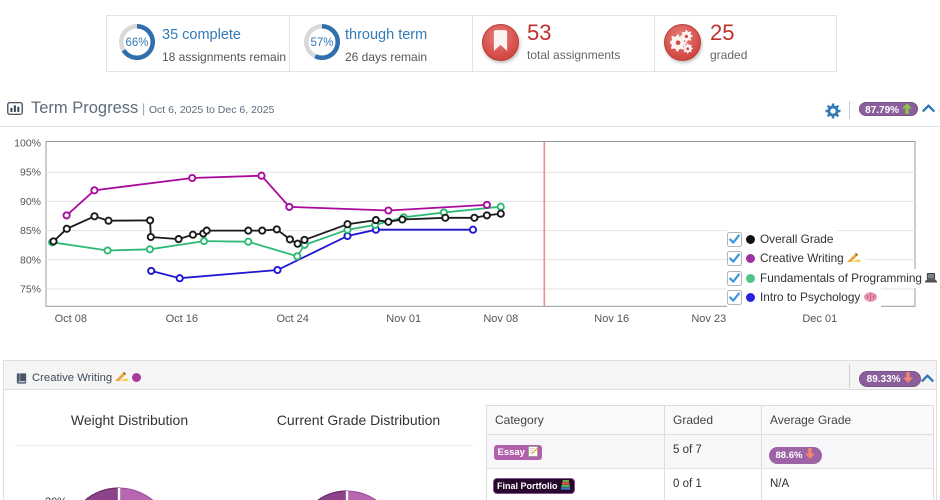 This screenshot has height=500, width=940. Describe the element at coordinates (136, 43) in the screenshot. I see `svg-text: 66%` at that location.